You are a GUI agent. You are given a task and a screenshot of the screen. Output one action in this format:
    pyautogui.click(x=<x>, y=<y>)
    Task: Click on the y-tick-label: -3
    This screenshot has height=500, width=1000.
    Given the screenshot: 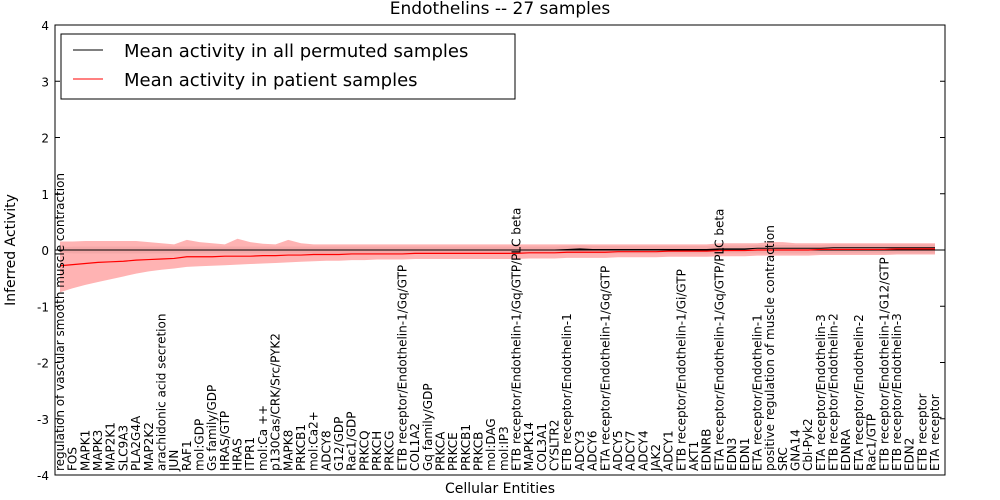 What is the action you would take?
    pyautogui.click(x=43, y=420)
    